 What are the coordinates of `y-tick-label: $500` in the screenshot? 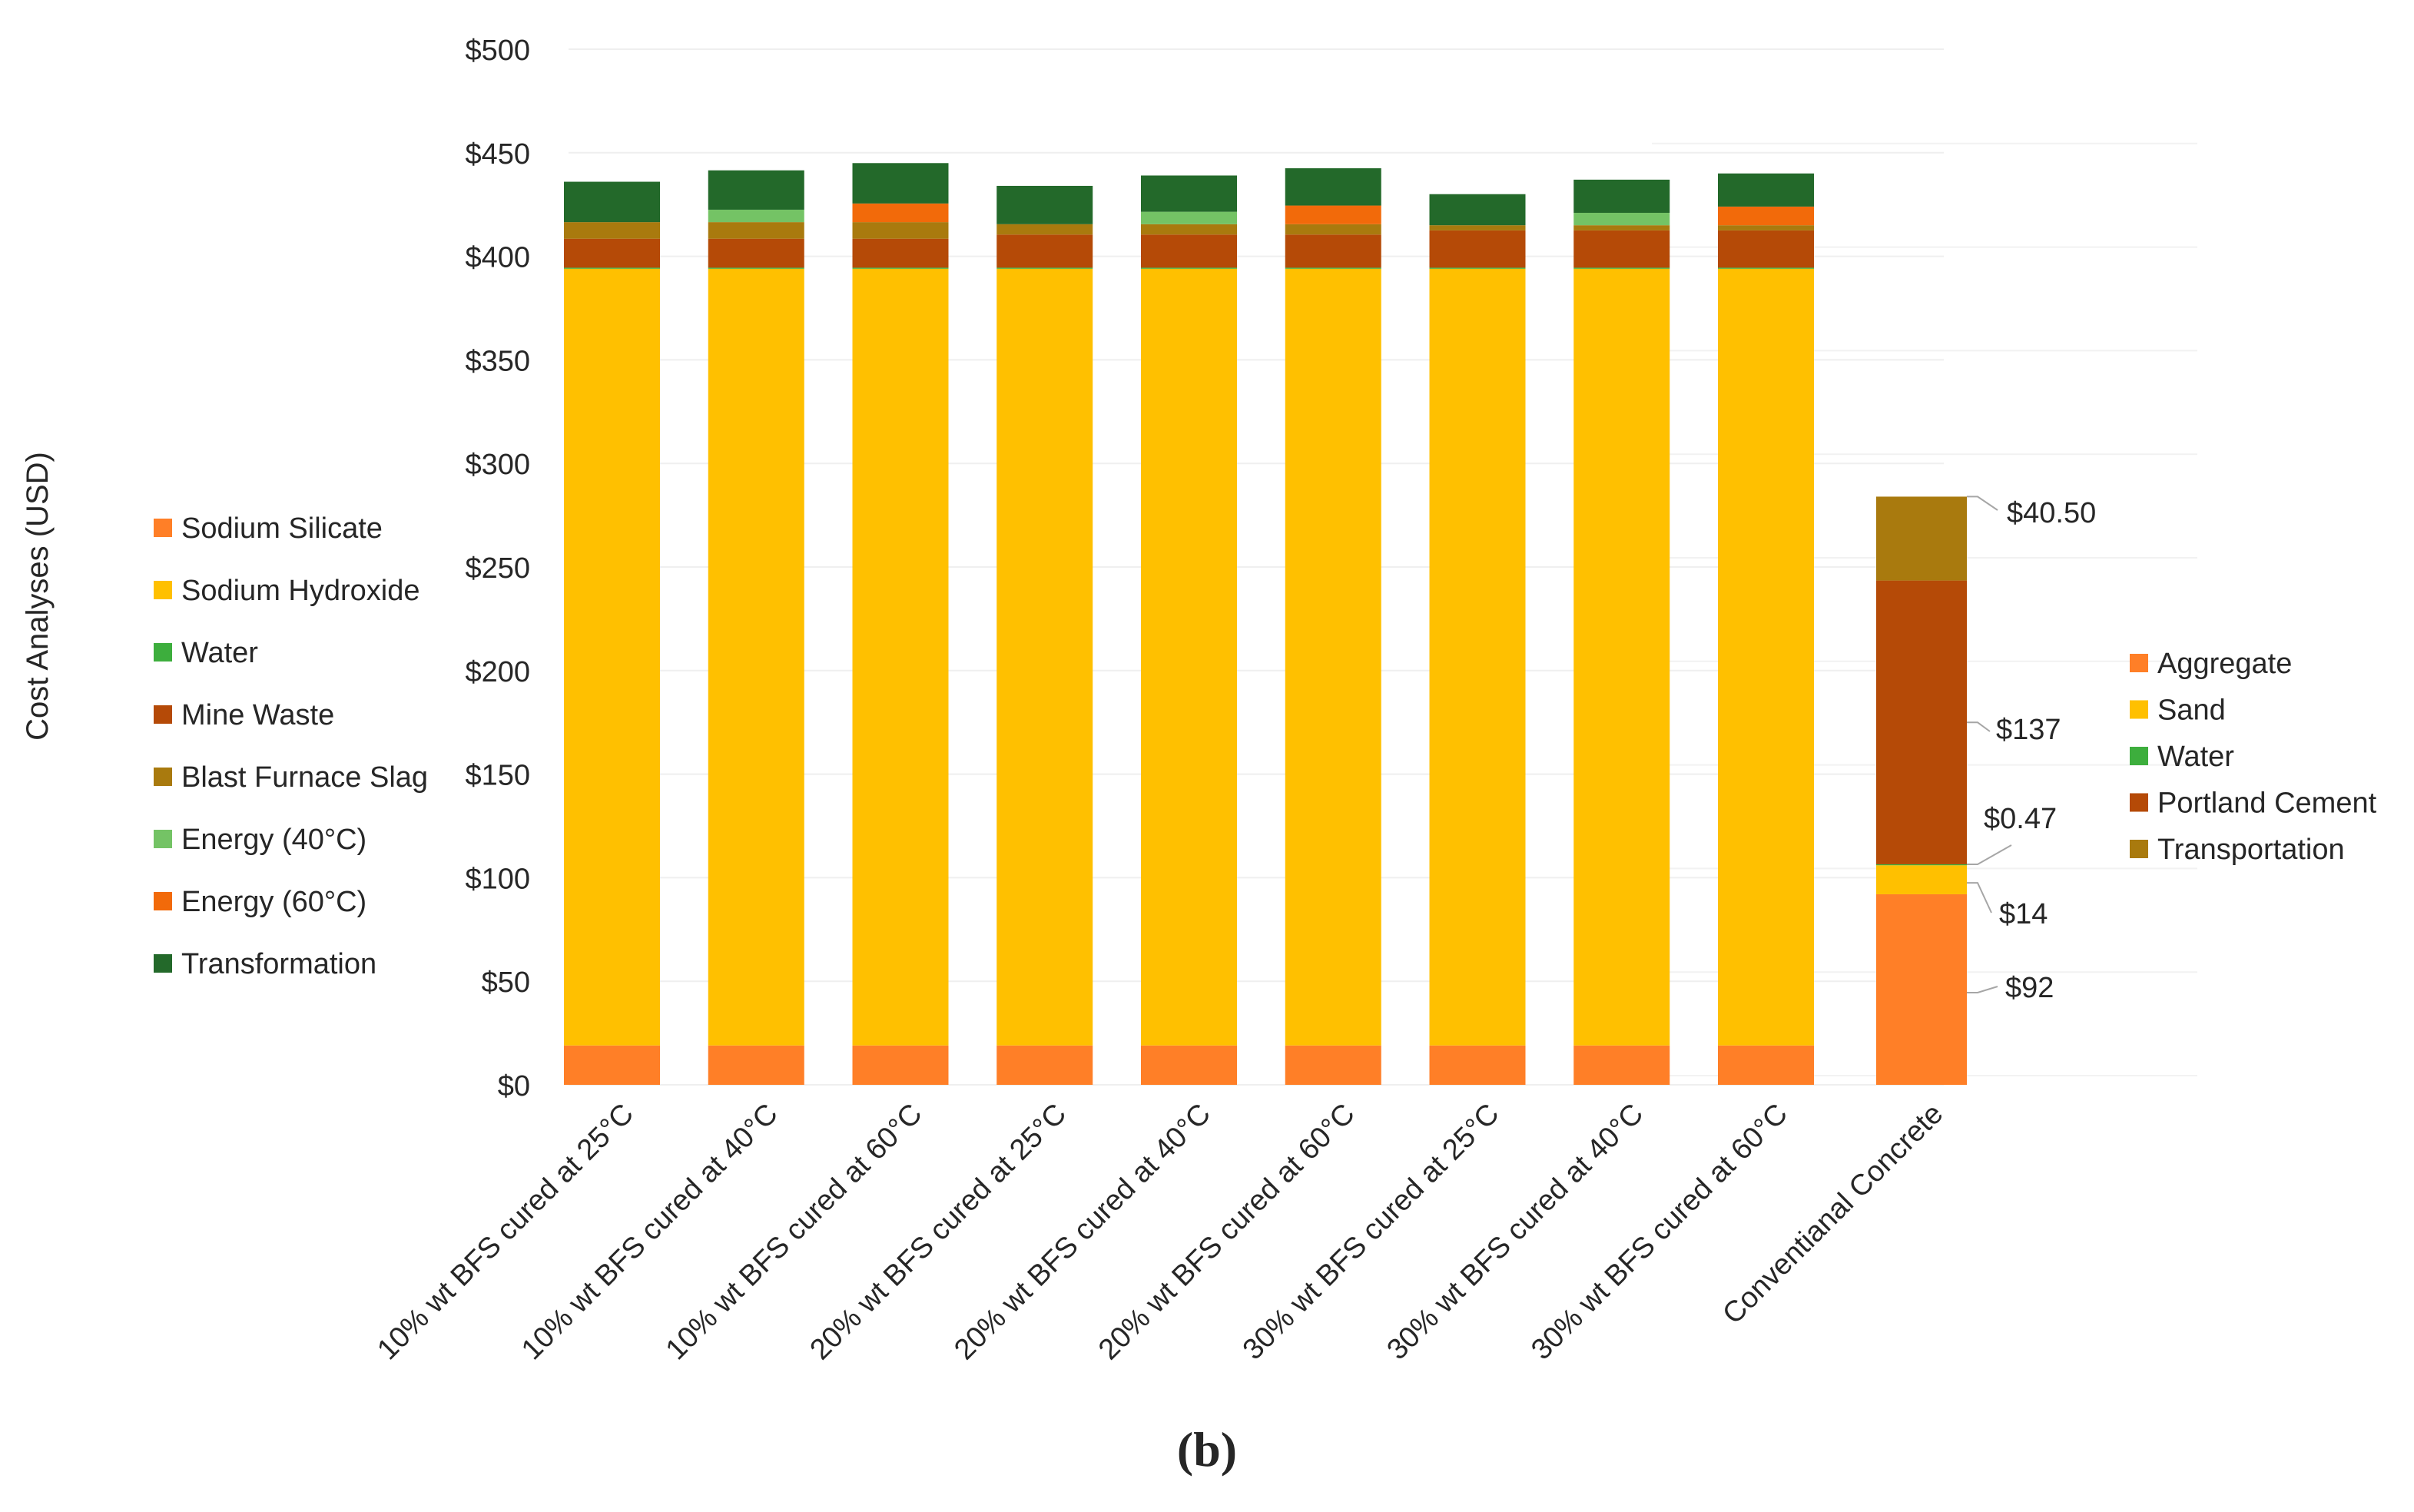 It's located at (498, 51).